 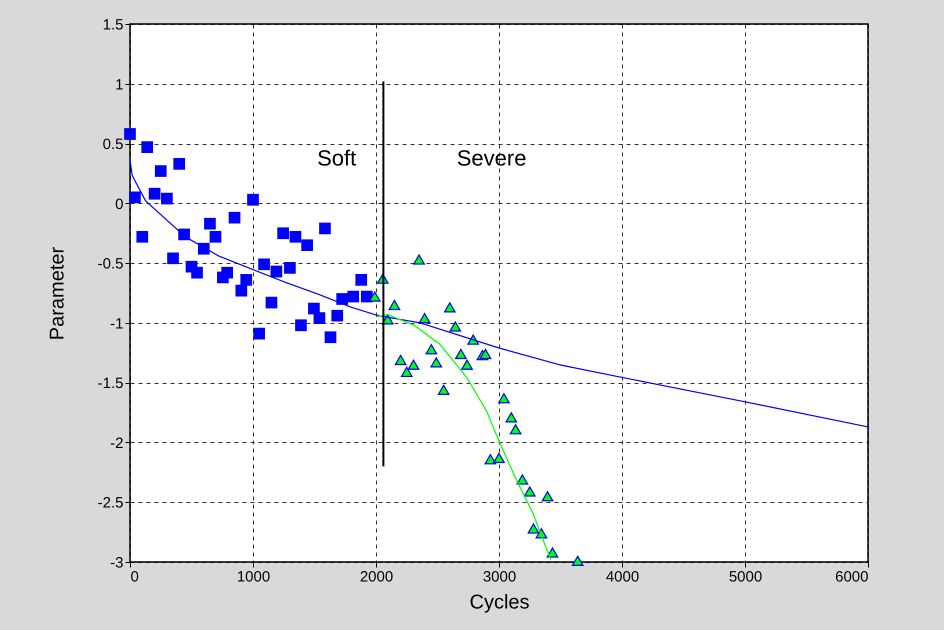 I want to click on y-tick-label: -1, so click(x=117, y=323).